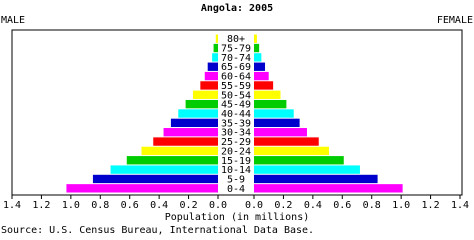 The height and width of the screenshot is (240, 474). I want to click on age-group-label: 10-14, so click(236, 170).